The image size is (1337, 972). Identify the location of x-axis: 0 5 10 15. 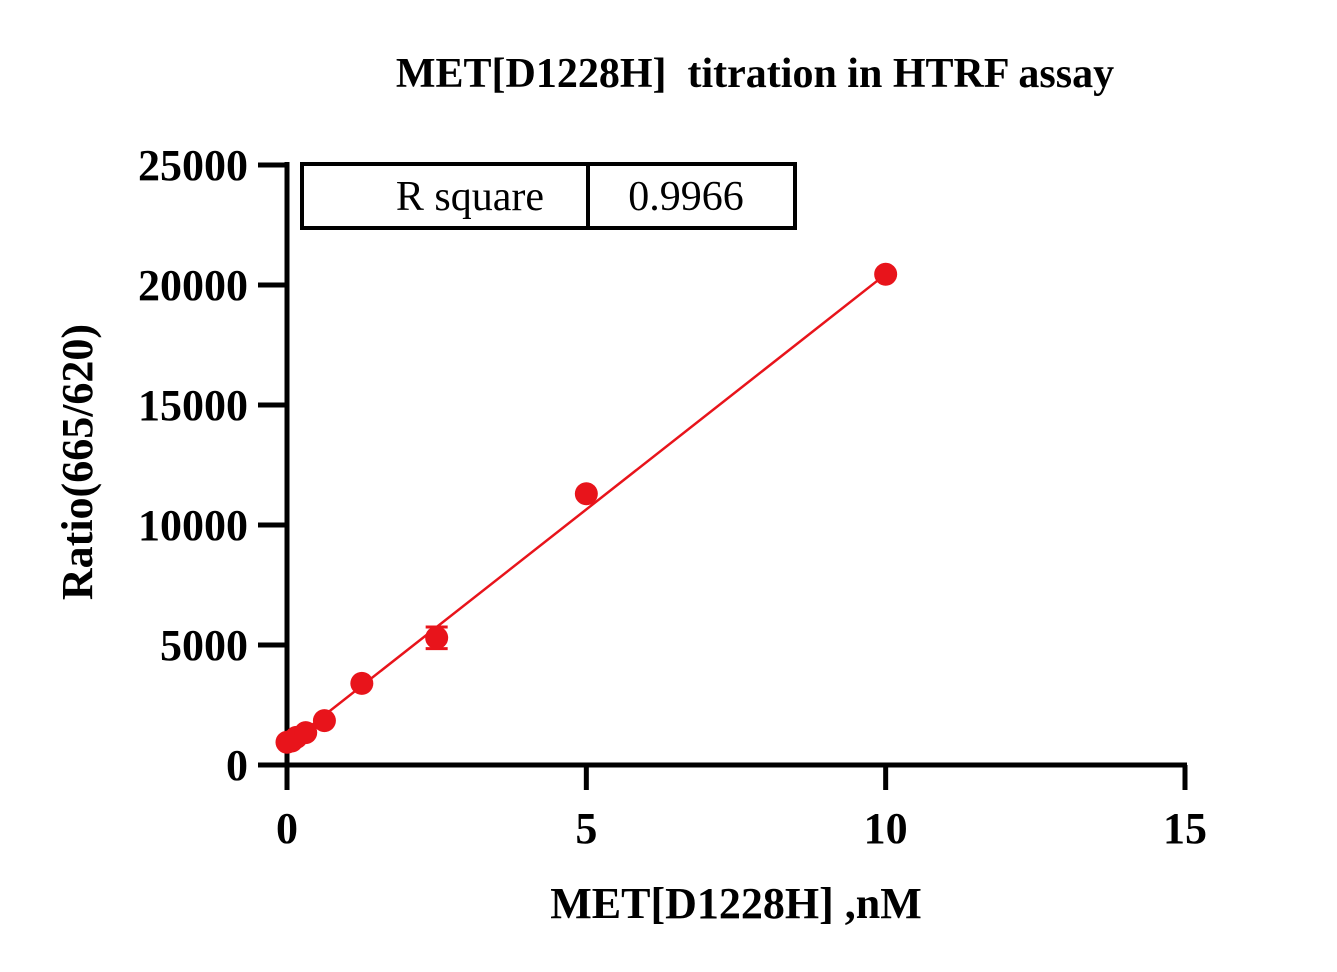
(732, 807).